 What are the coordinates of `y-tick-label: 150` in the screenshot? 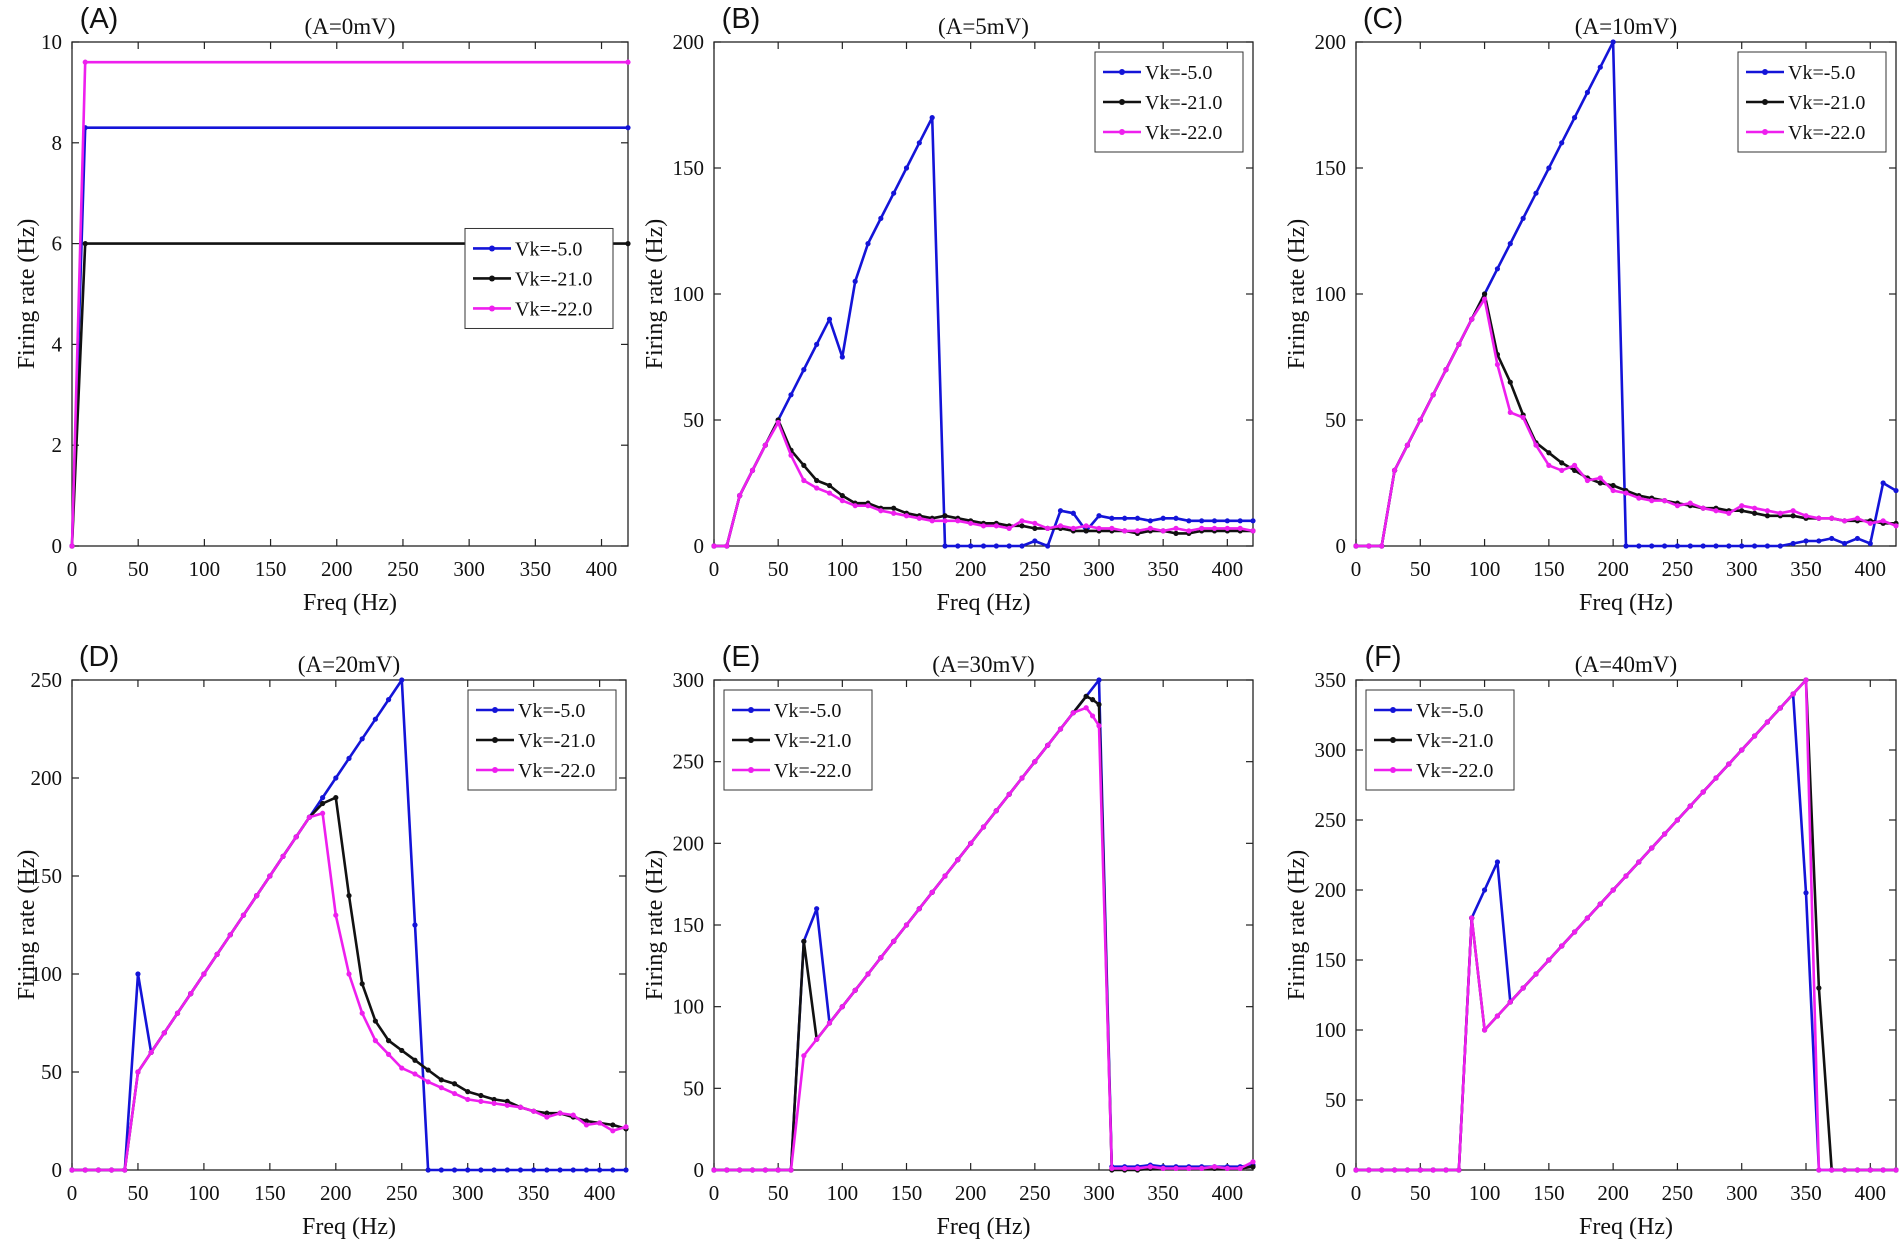 It's located at (689, 925).